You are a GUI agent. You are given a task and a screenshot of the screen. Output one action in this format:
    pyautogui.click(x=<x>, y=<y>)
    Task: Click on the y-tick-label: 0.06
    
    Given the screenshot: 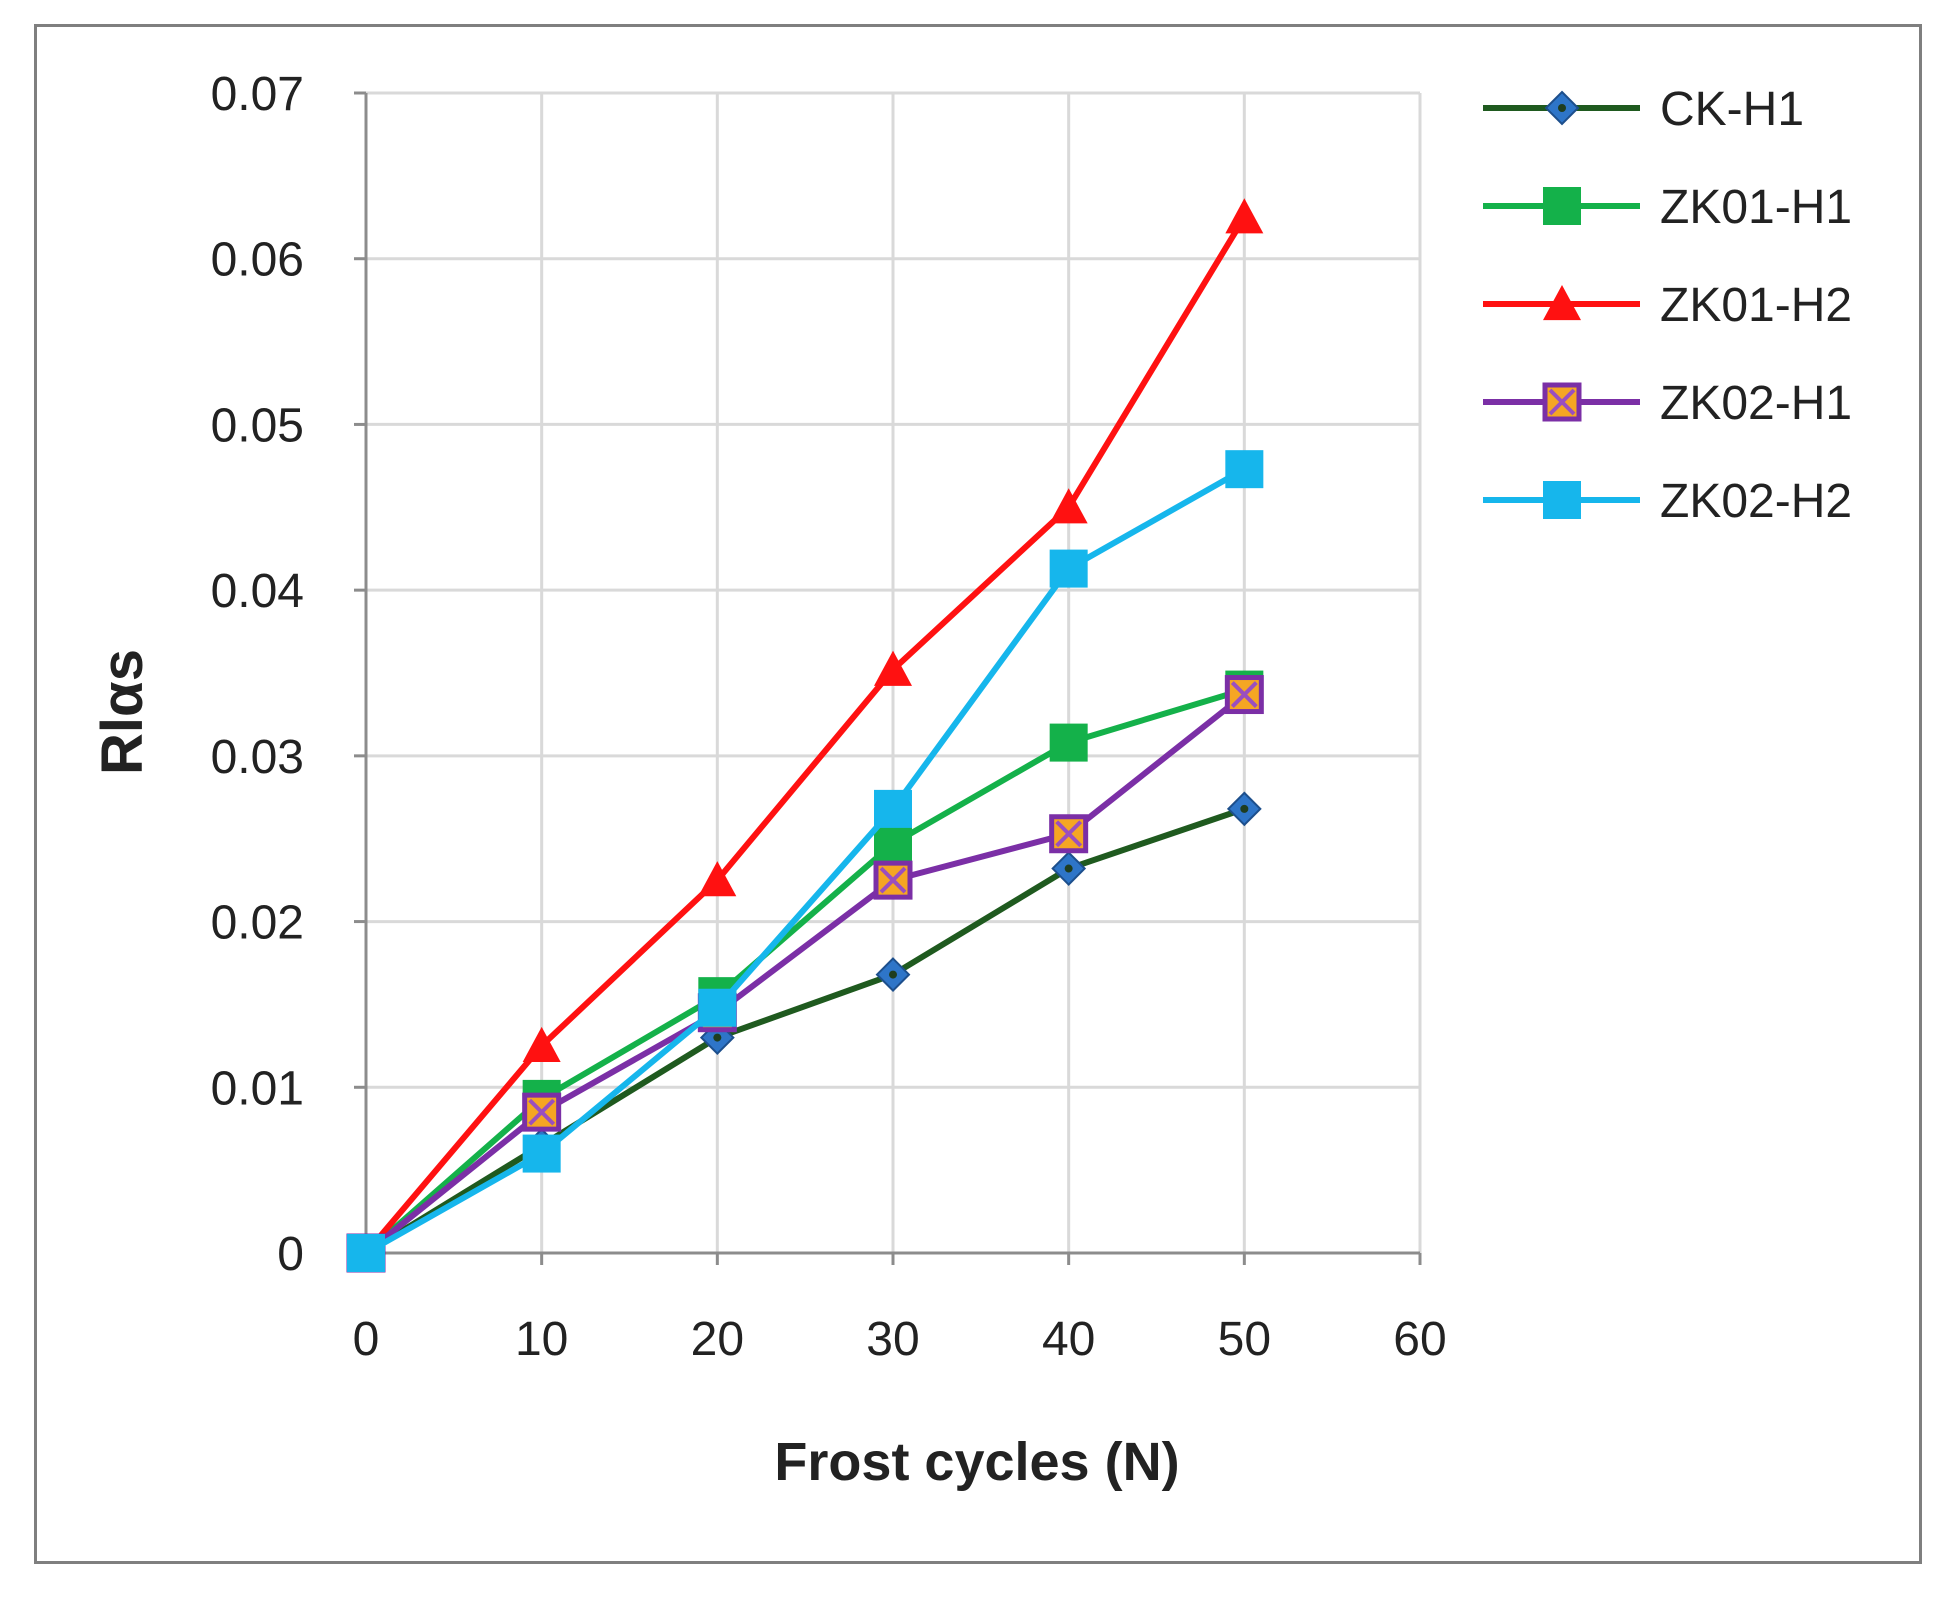 What is the action you would take?
    pyautogui.click(x=257, y=260)
    